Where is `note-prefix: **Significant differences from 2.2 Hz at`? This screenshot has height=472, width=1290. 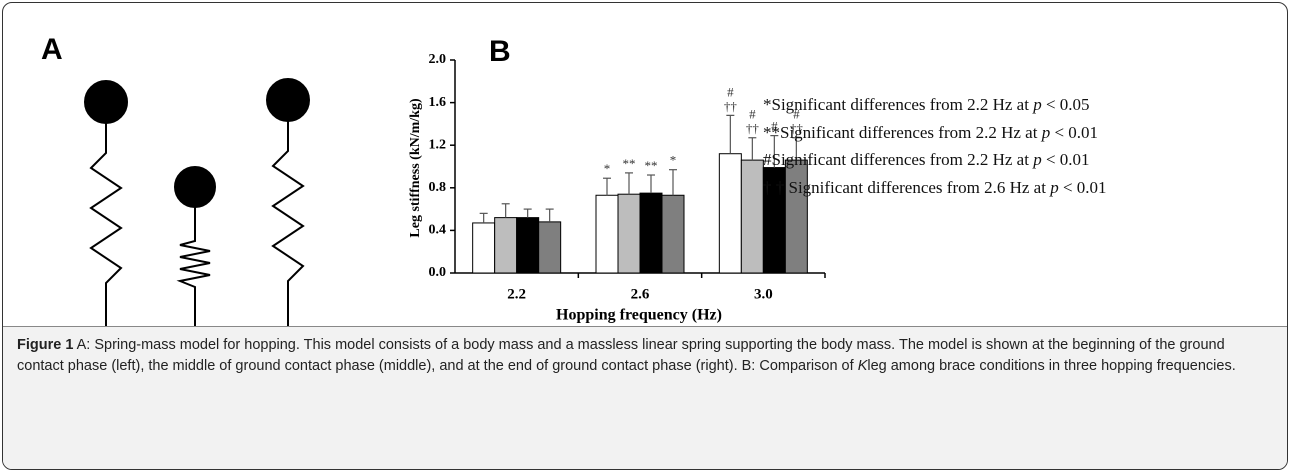
note-prefix: **Significant differences from 2.2 Hz at is located at coordinates (902, 132).